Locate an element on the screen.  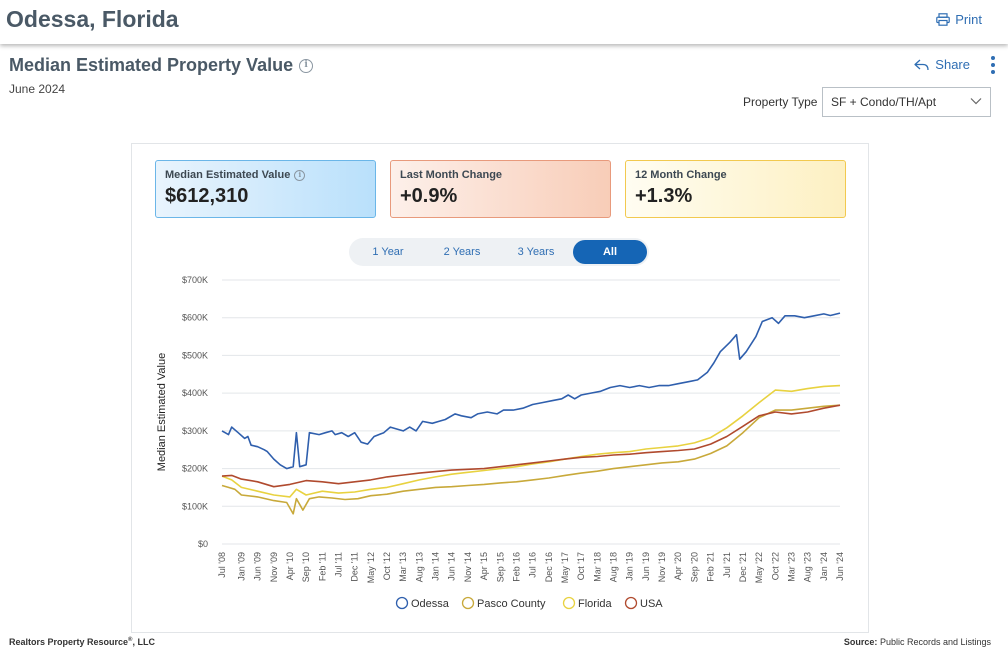
card-title: Median Estimated Property Value i is located at coordinates (161, 65).